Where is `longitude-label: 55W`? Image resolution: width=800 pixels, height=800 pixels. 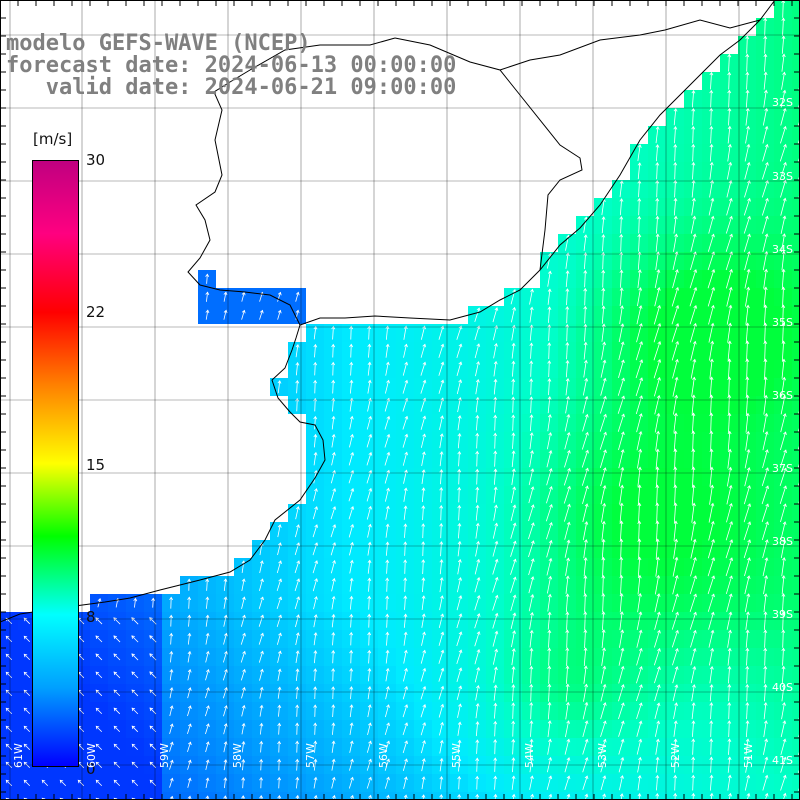
longitude-label: 55W is located at coordinates (456, 755).